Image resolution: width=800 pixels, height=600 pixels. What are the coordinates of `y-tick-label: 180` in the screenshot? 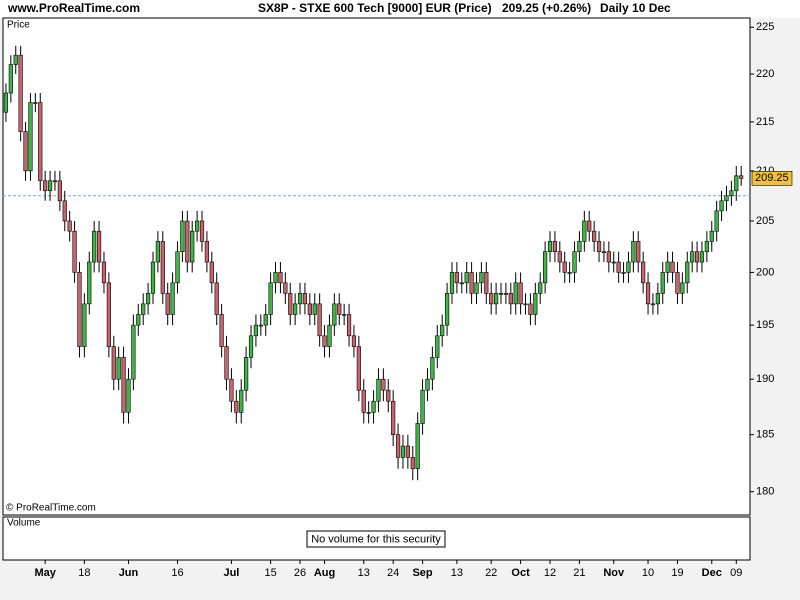 It's located at (765, 492).